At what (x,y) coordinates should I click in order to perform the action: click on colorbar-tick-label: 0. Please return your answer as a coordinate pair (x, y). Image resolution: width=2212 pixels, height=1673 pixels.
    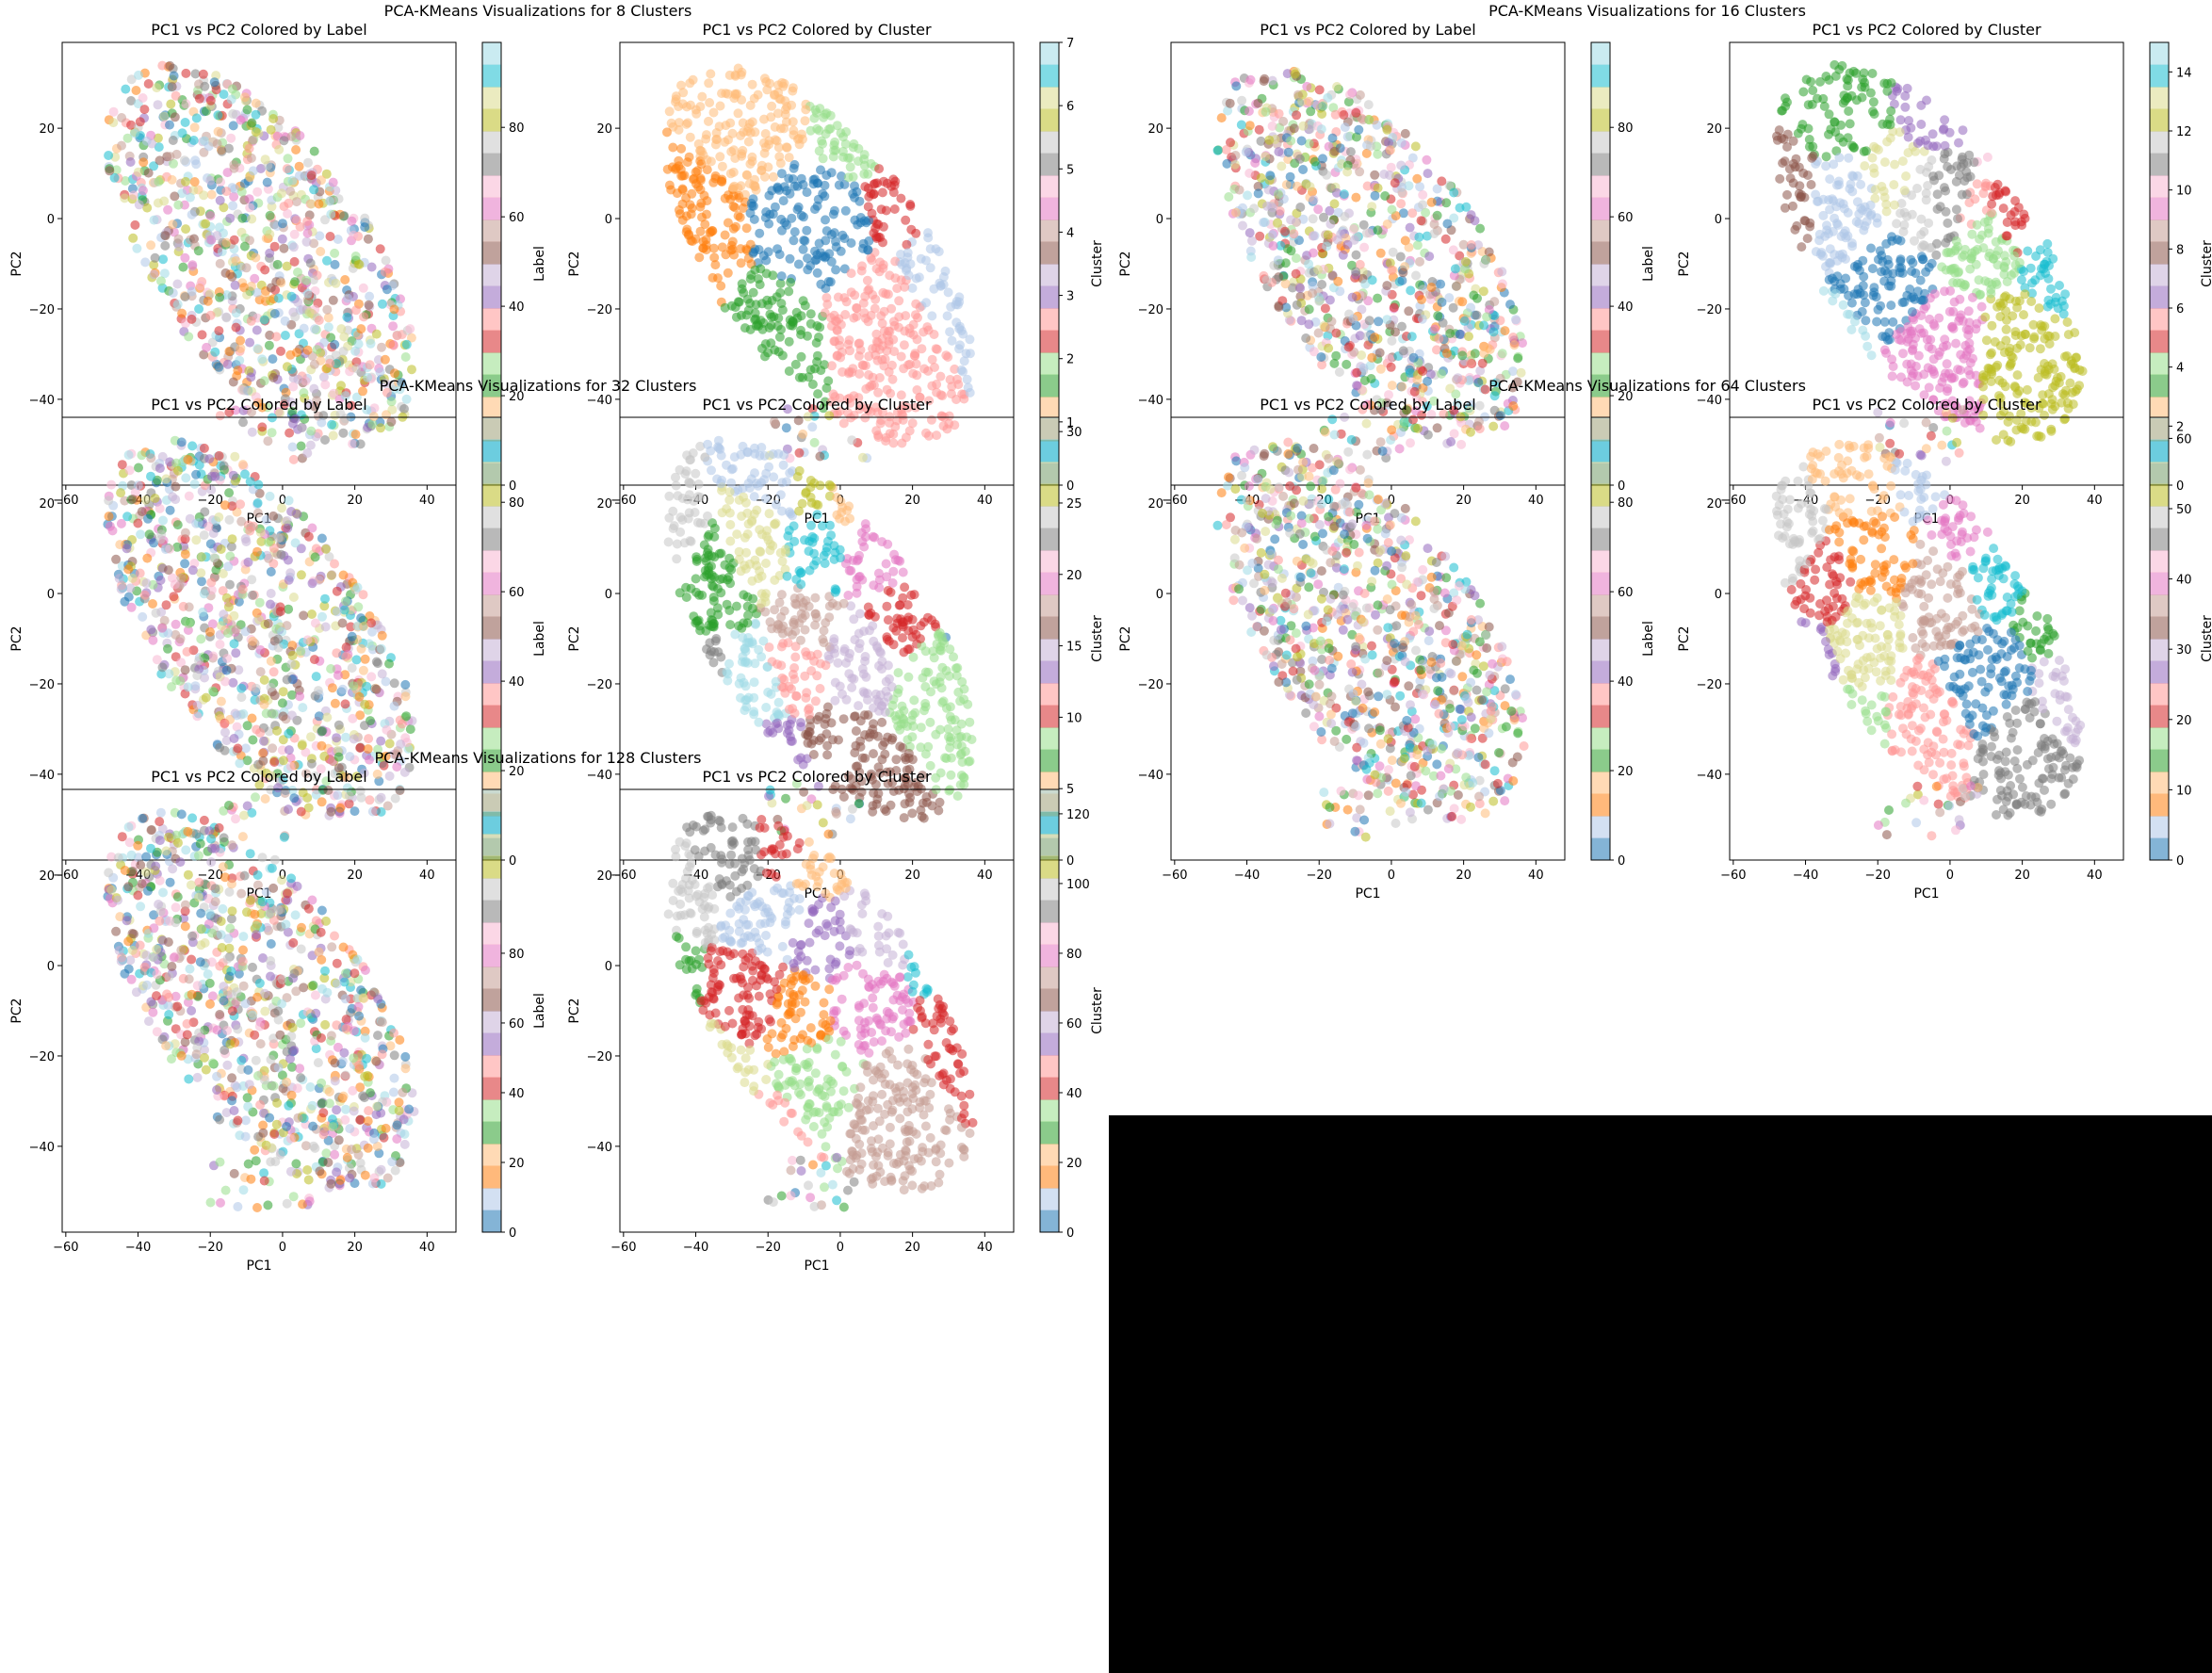
    Looking at the image, I should click on (512, 486).